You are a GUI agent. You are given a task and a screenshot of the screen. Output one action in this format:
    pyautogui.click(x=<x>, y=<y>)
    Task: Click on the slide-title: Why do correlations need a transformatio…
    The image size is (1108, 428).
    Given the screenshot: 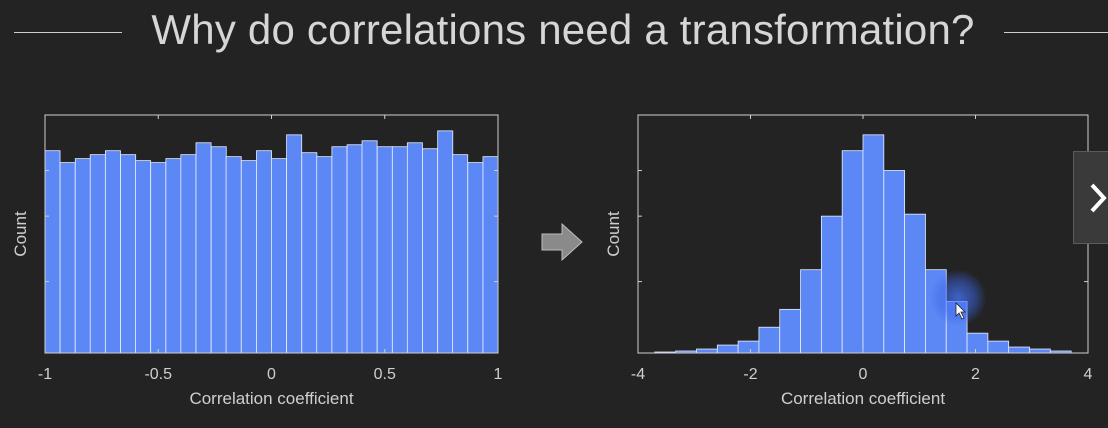 What is the action you would take?
    pyautogui.click(x=563, y=29)
    